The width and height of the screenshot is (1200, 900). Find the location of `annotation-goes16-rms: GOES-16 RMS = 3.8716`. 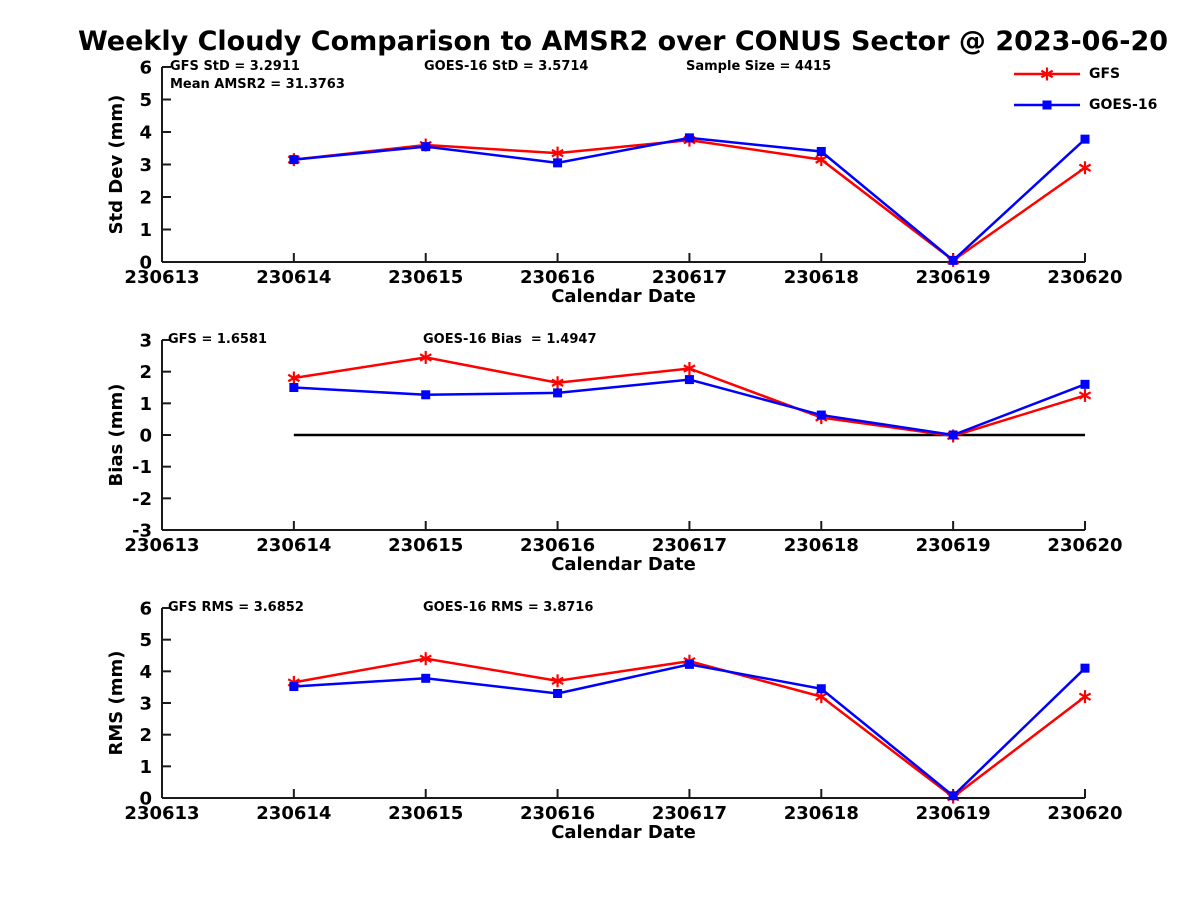

annotation-goes16-rms: GOES-16 RMS = 3.8716 is located at coordinates (508, 607).